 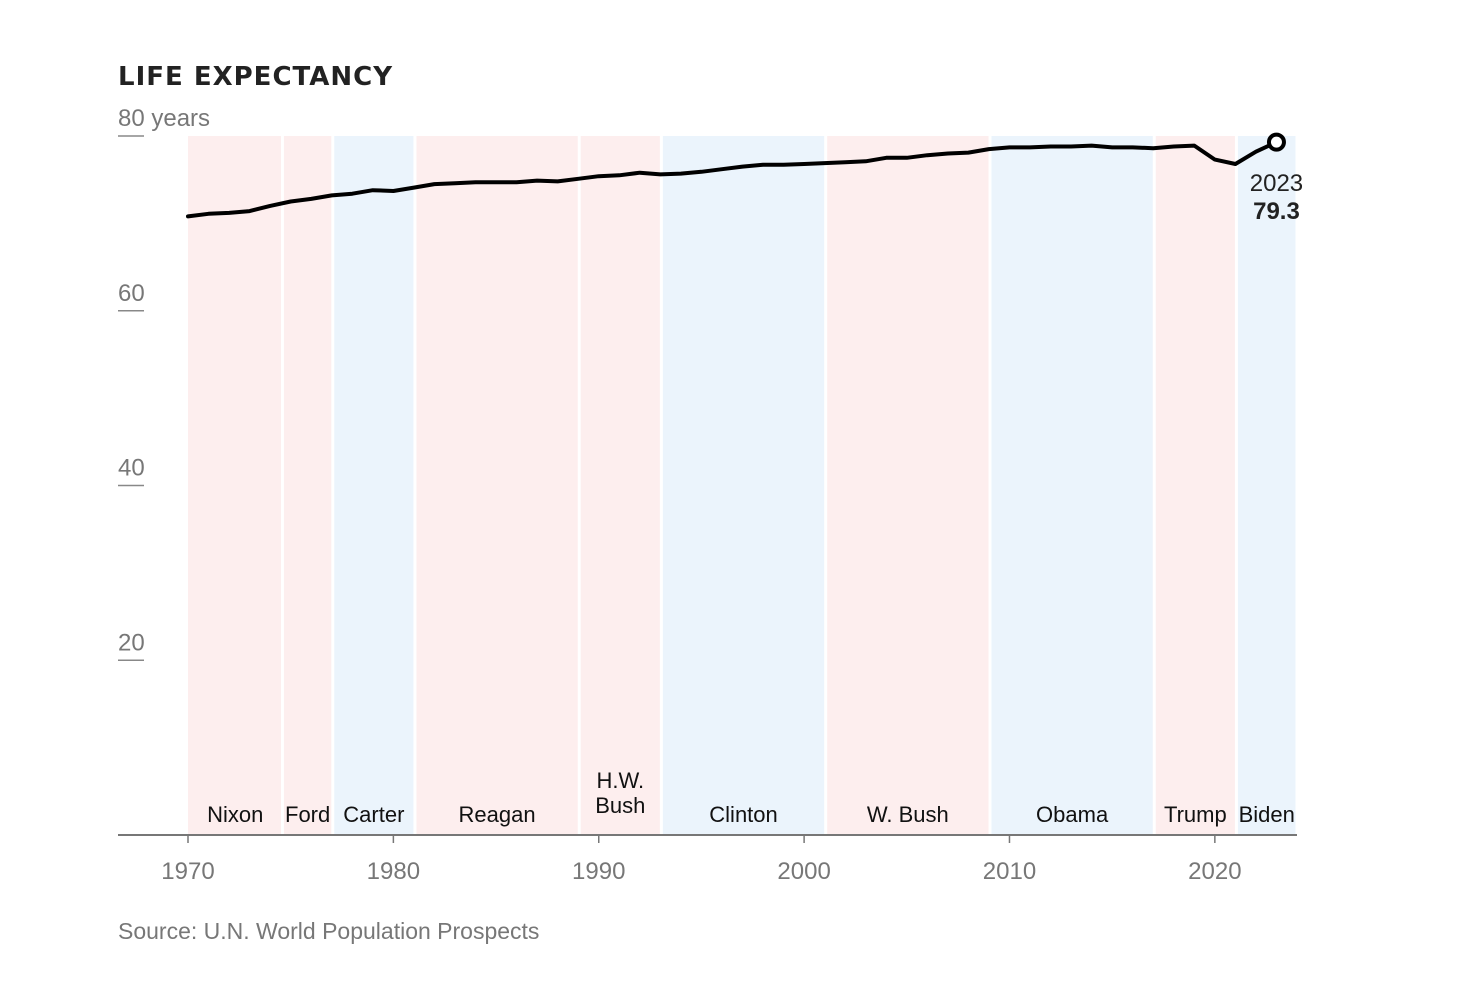 What do you see at coordinates (1276, 142) in the screenshot?
I see `end-point-marker` at bounding box center [1276, 142].